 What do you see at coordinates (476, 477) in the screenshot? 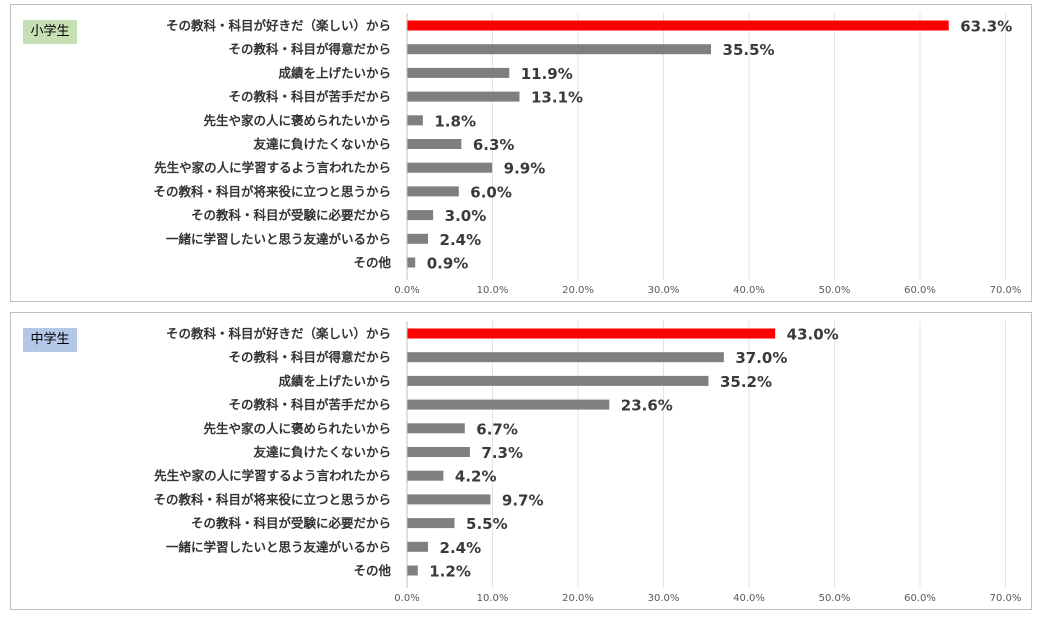
I see `data-label: 4.2%` at bounding box center [476, 477].